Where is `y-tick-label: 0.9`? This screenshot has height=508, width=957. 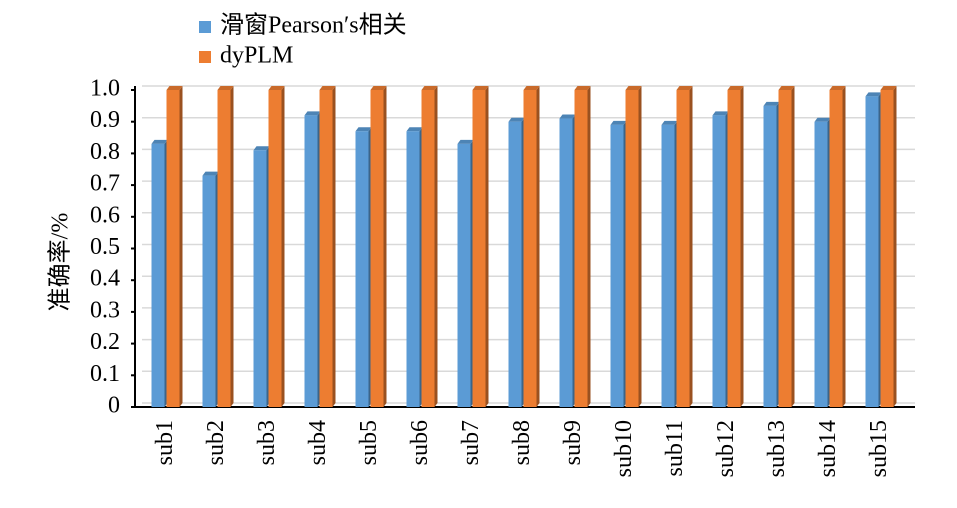
y-tick-label: 0.9 is located at coordinates (105, 120).